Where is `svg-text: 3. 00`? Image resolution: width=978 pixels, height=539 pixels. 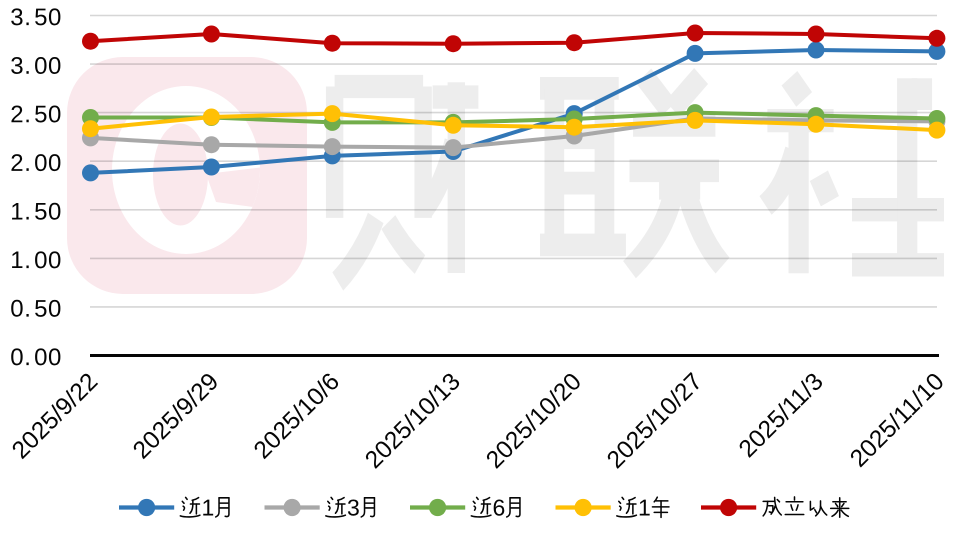
svg-text: 3. 00 is located at coordinates (36, 66).